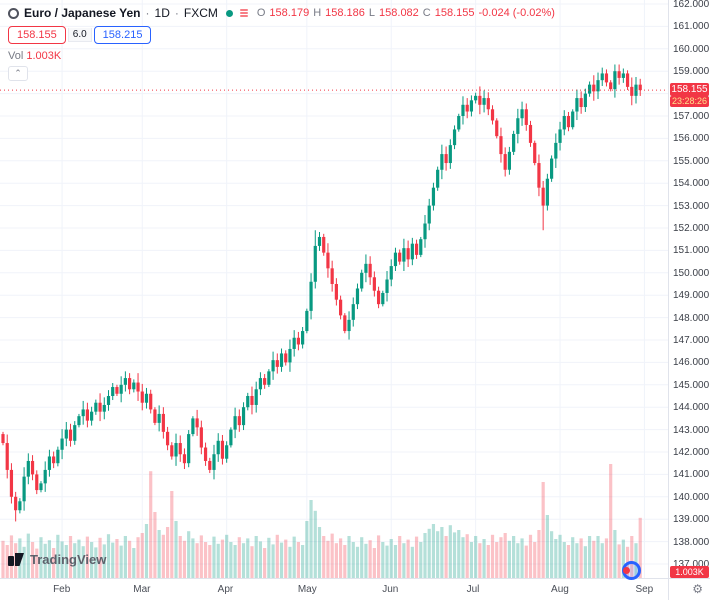 This screenshot has height=600, width=710. What do you see at coordinates (225, 589) in the screenshot?
I see `time-axis-label: Apr` at bounding box center [225, 589].